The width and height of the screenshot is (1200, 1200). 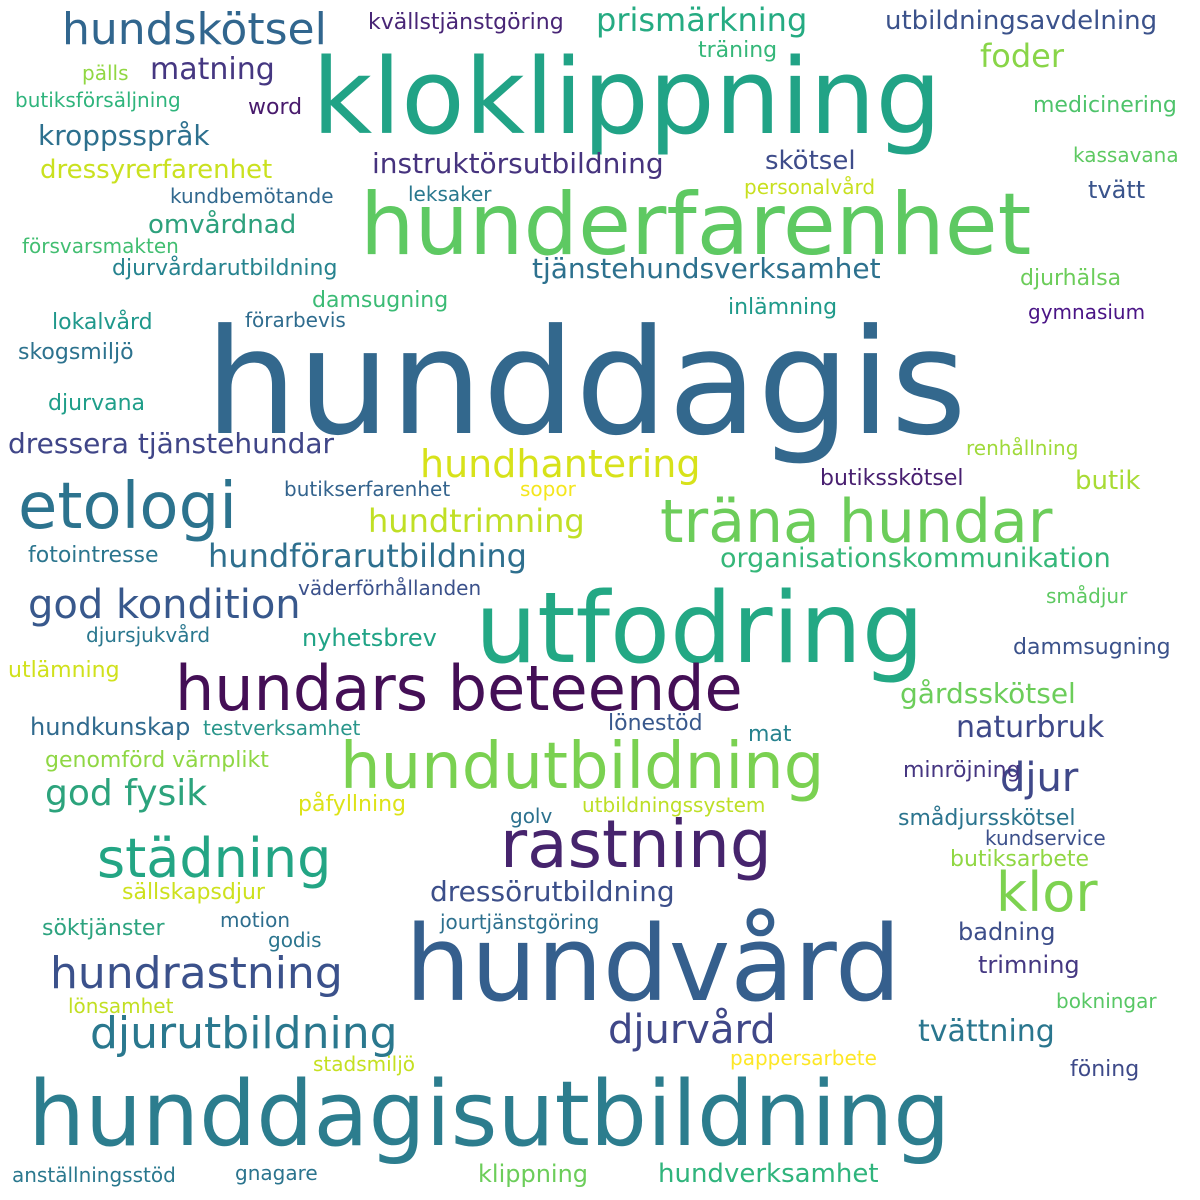 I want to click on cloud-word: djursjukvård, so click(x=148, y=635).